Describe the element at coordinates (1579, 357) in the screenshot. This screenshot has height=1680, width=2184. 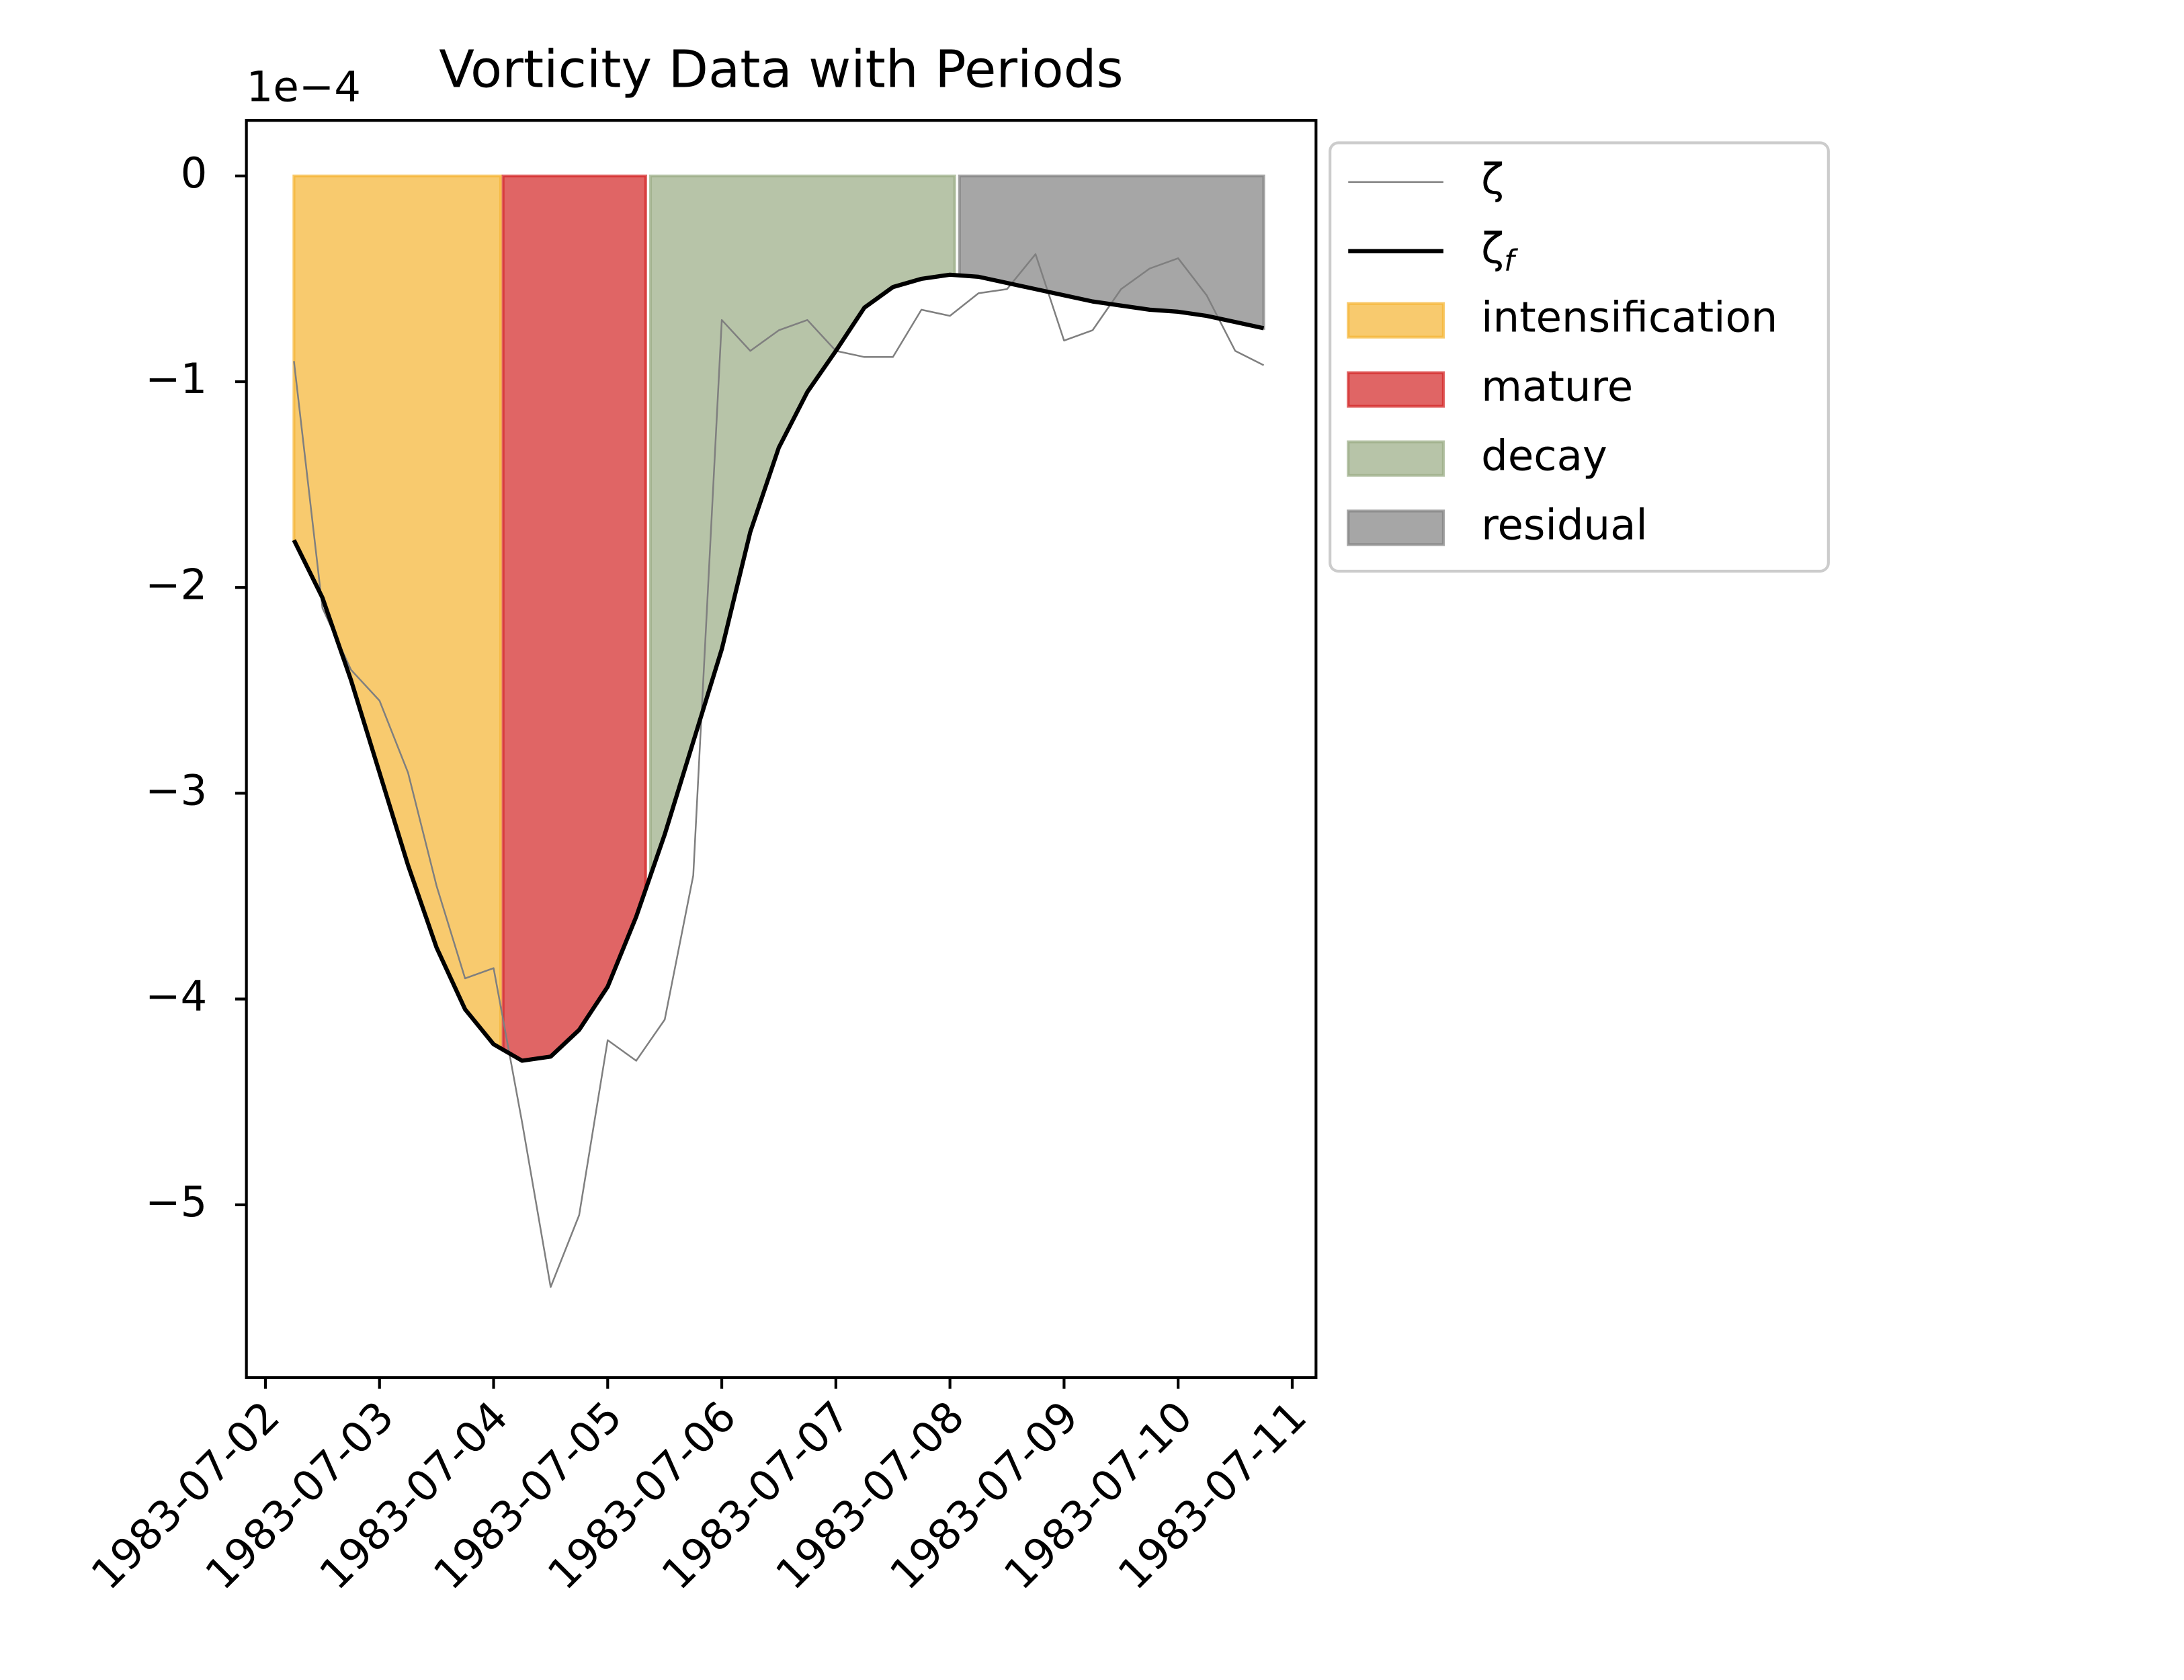
I see `legend-frame` at that location.